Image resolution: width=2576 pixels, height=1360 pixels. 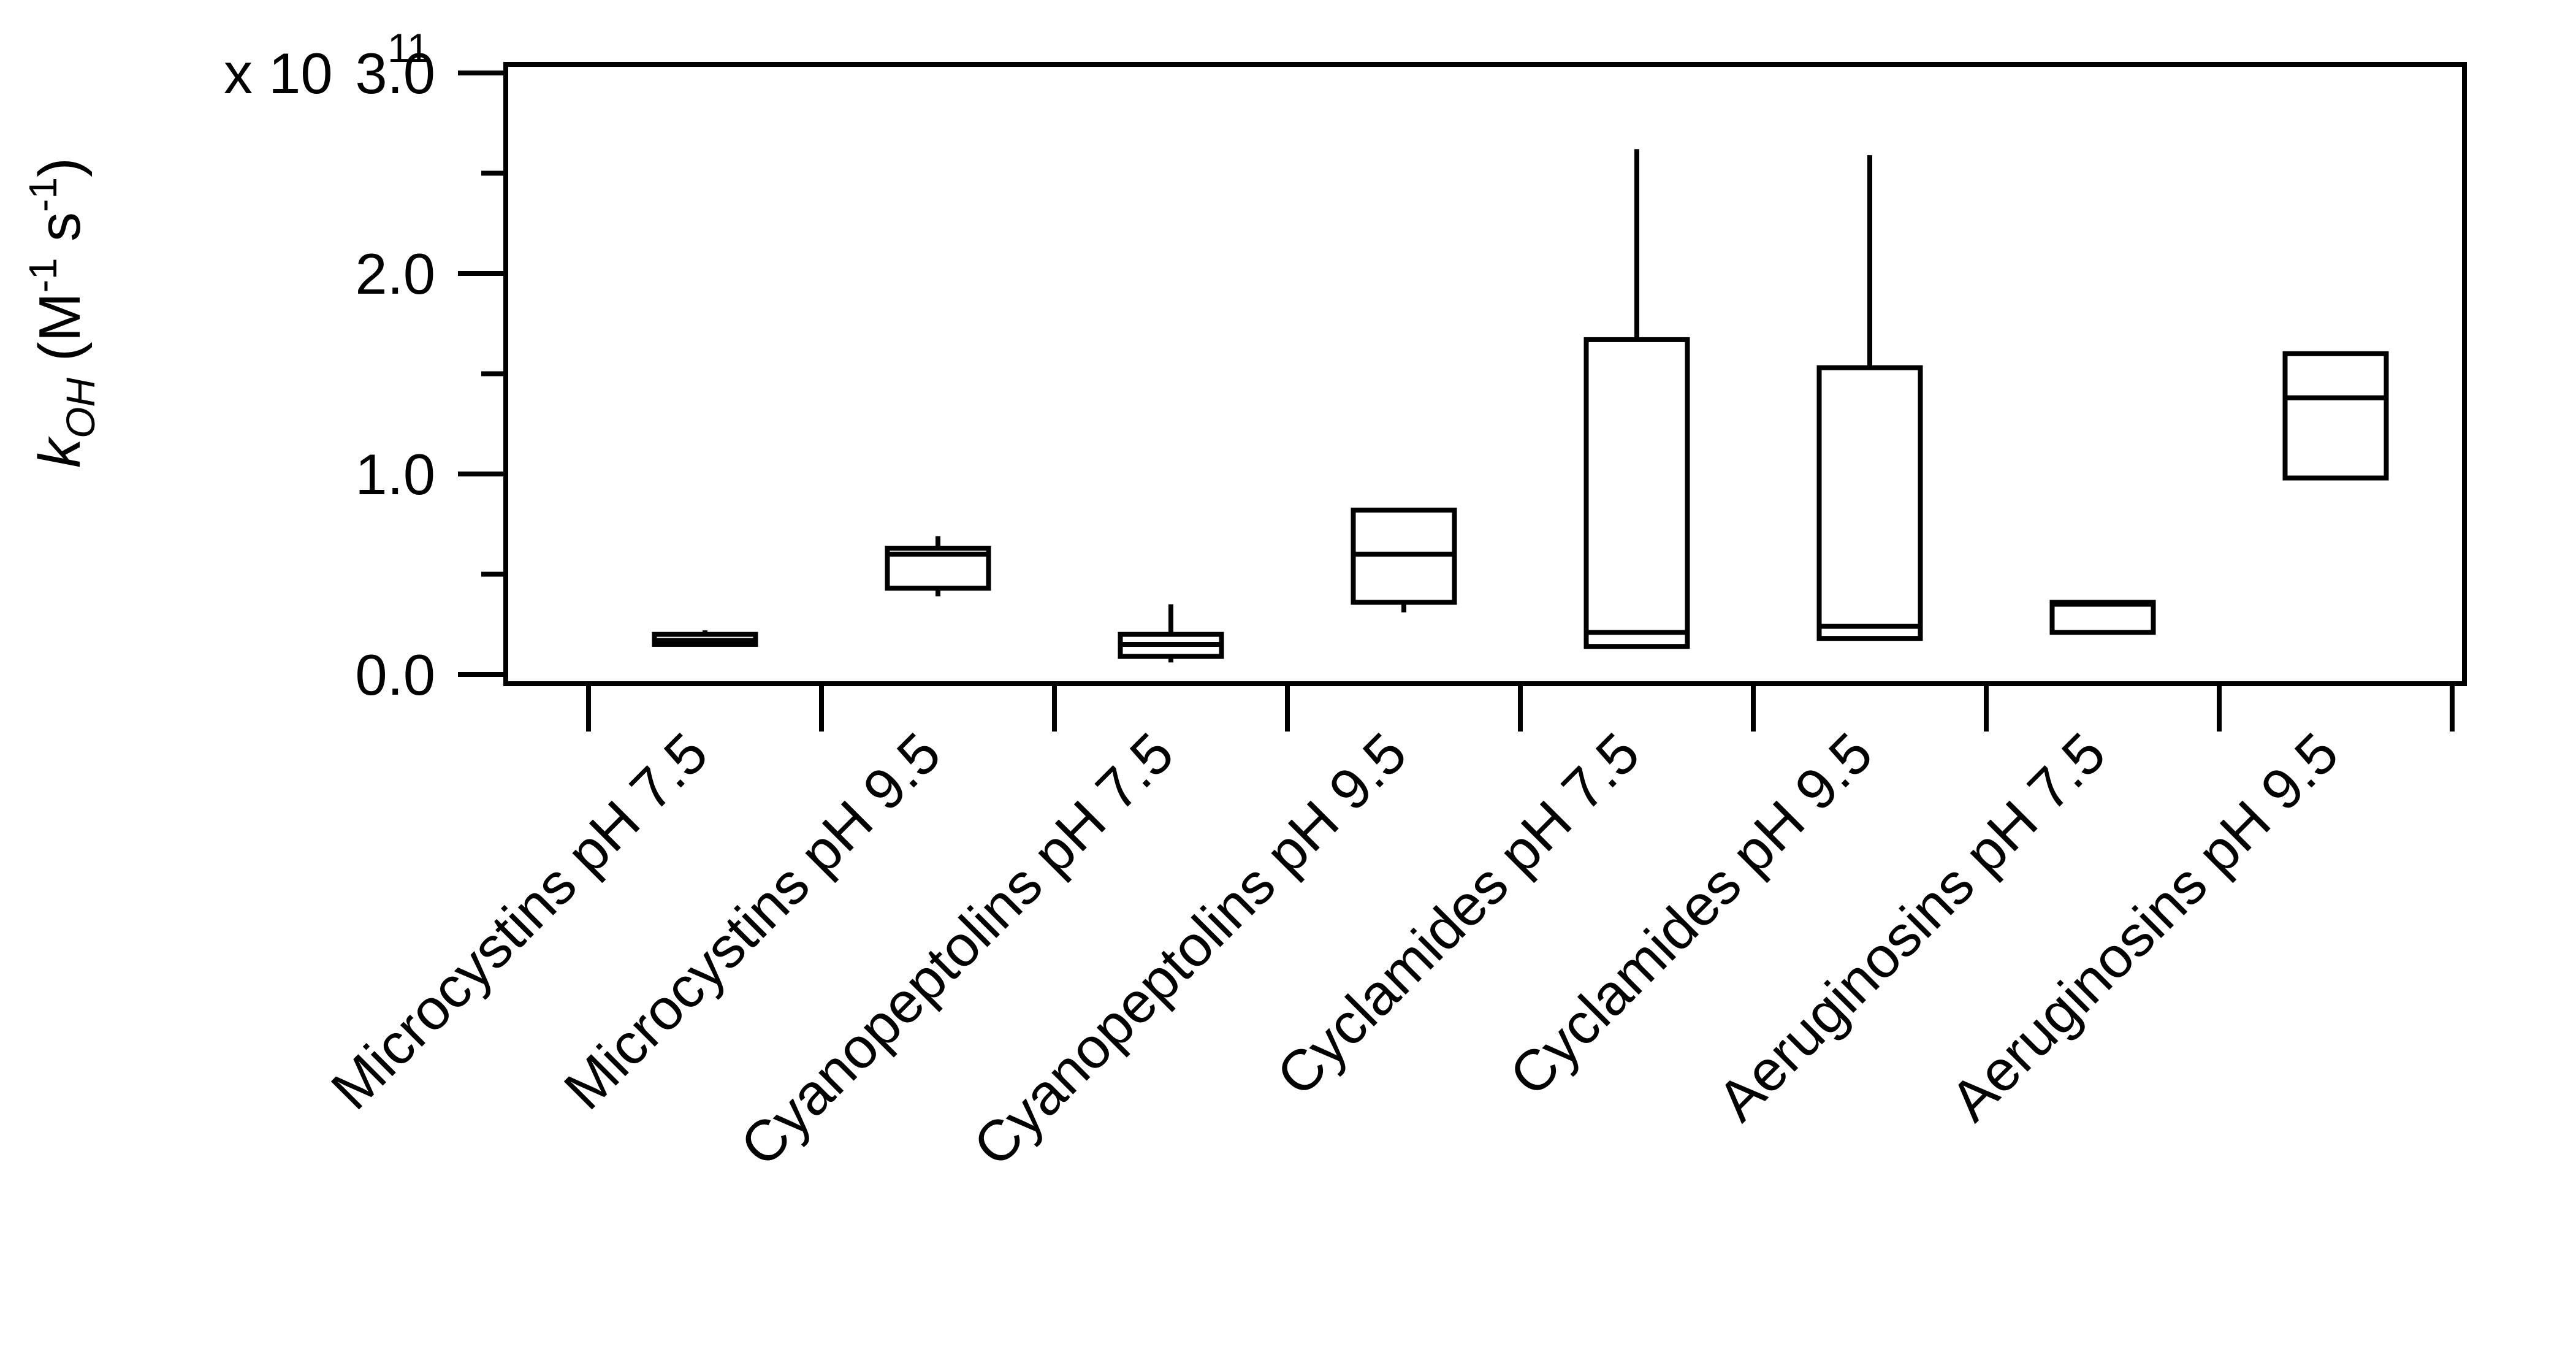 What do you see at coordinates (408, 48) in the screenshot?
I see `y-multiplier-exponent: 11` at bounding box center [408, 48].